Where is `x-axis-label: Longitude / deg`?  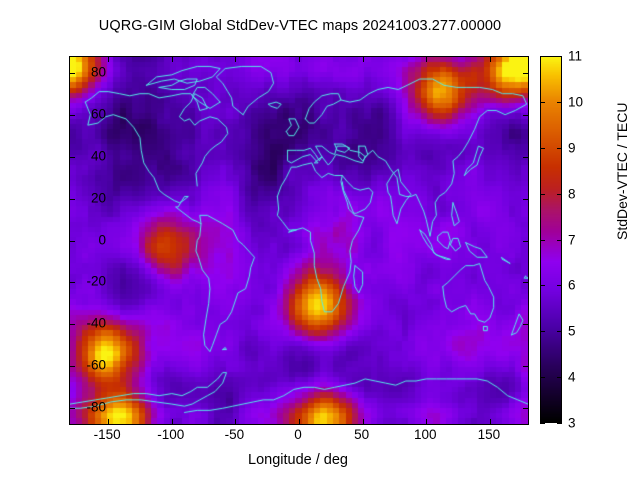 x-axis-label: Longitude / deg is located at coordinates (298, 460).